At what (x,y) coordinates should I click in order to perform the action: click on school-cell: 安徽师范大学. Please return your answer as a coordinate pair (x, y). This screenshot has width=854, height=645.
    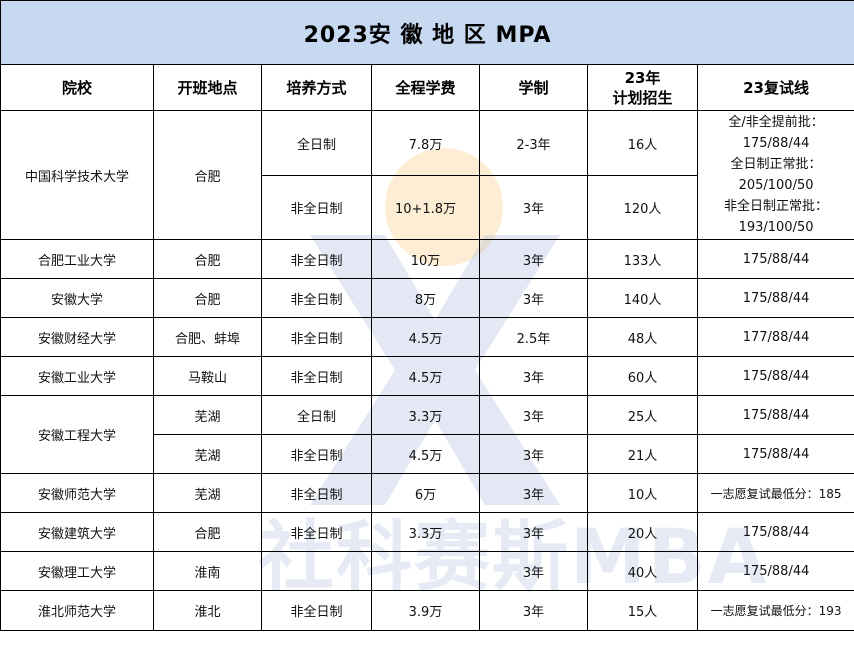
    Looking at the image, I should click on (77, 493).